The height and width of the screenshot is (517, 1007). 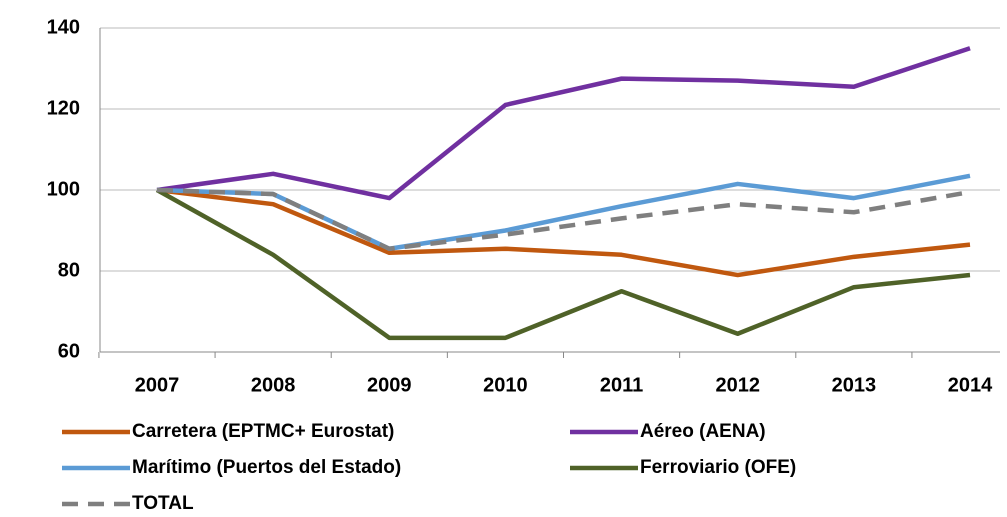 What do you see at coordinates (263, 431) in the screenshot?
I see `legend-label: Carretera (EPTMC+ Eurostat)` at bounding box center [263, 431].